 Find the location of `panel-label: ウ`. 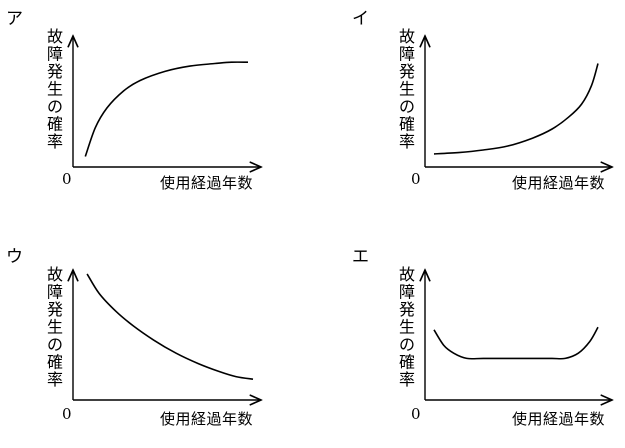

panel-label: ウ is located at coordinates (14, 257).